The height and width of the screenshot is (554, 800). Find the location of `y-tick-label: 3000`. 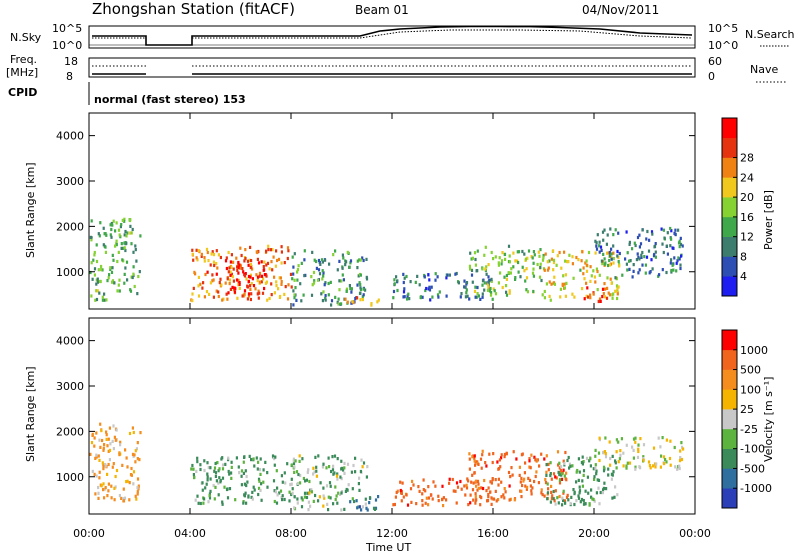

y-tick-label: 3000 is located at coordinates (70, 386).